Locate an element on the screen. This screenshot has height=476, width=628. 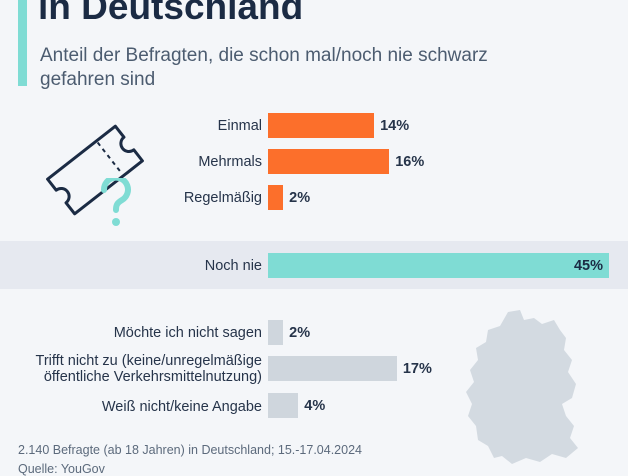
label-einmal: Einmal is located at coordinates (239, 126).